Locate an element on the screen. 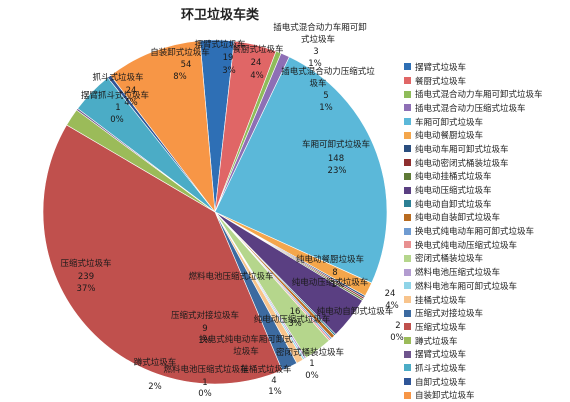 The height and width of the screenshot is (402, 570). data-label-14: 车厢可卸式垃圾车 is located at coordinates (336, 144).